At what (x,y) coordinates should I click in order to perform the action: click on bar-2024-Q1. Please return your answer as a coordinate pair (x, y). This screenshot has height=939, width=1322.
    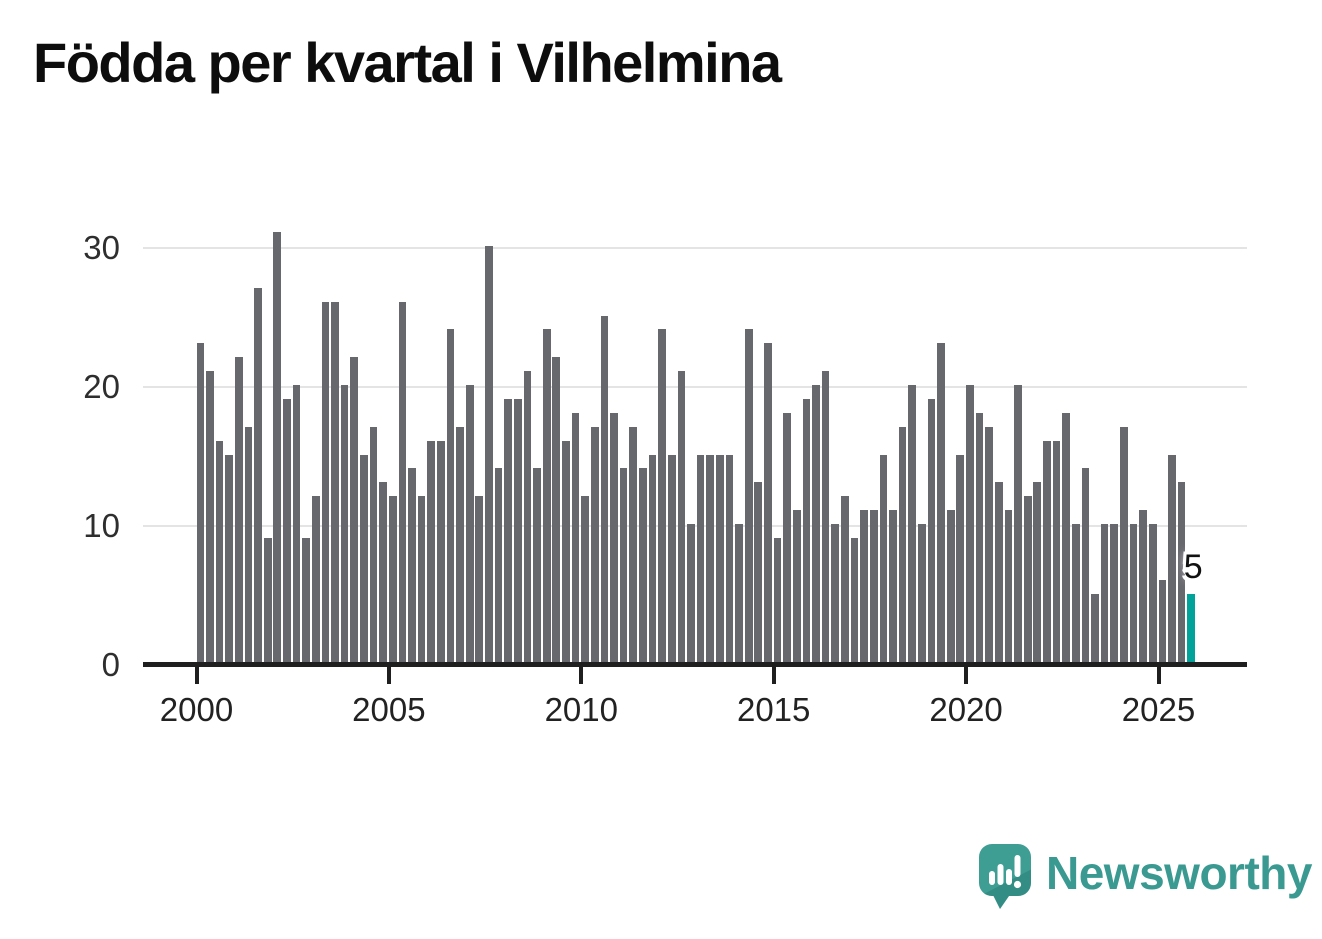
    Looking at the image, I should click on (1124, 544).